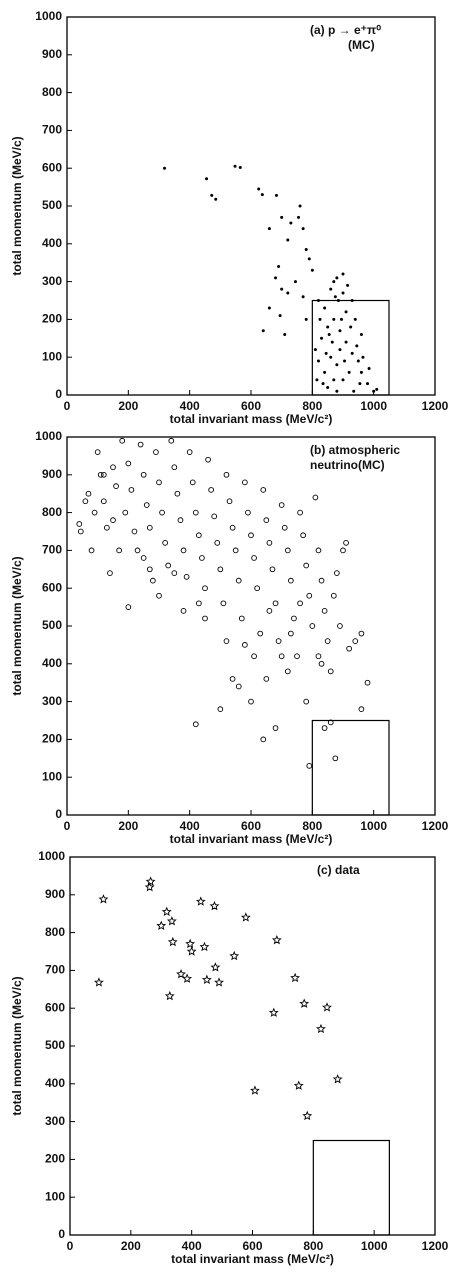 The height and width of the screenshot is (1272, 465). I want to click on x-tick-label: 800, so click(312, 826).